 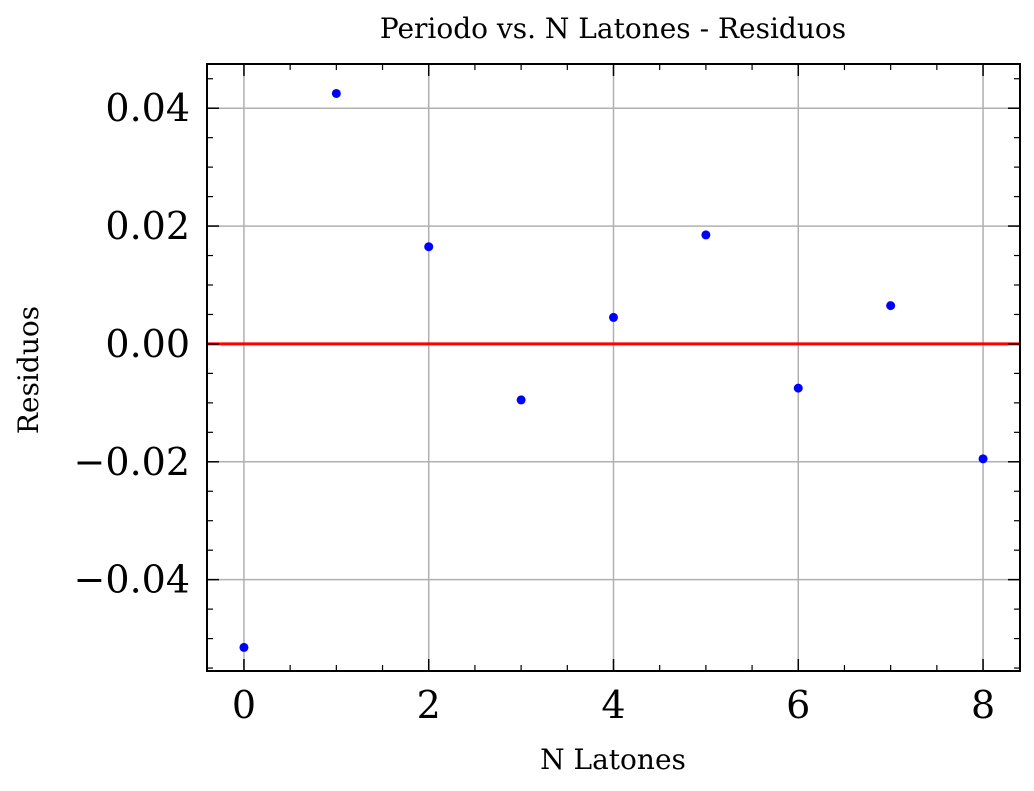 What do you see at coordinates (429, 705) in the screenshot?
I see `x-tick-label: 2` at bounding box center [429, 705].